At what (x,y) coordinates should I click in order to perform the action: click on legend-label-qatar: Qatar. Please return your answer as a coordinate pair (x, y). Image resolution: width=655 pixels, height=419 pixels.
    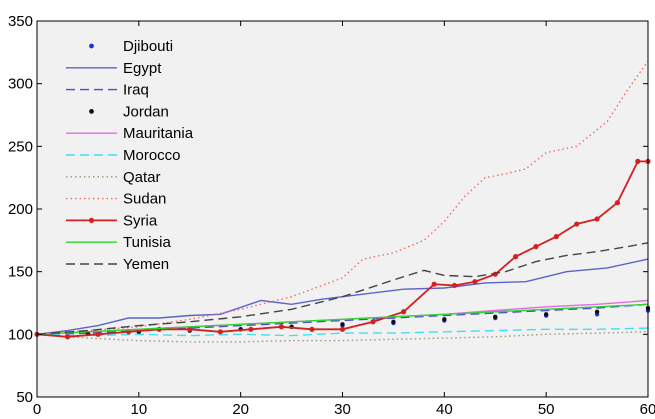
    Looking at the image, I should click on (142, 177).